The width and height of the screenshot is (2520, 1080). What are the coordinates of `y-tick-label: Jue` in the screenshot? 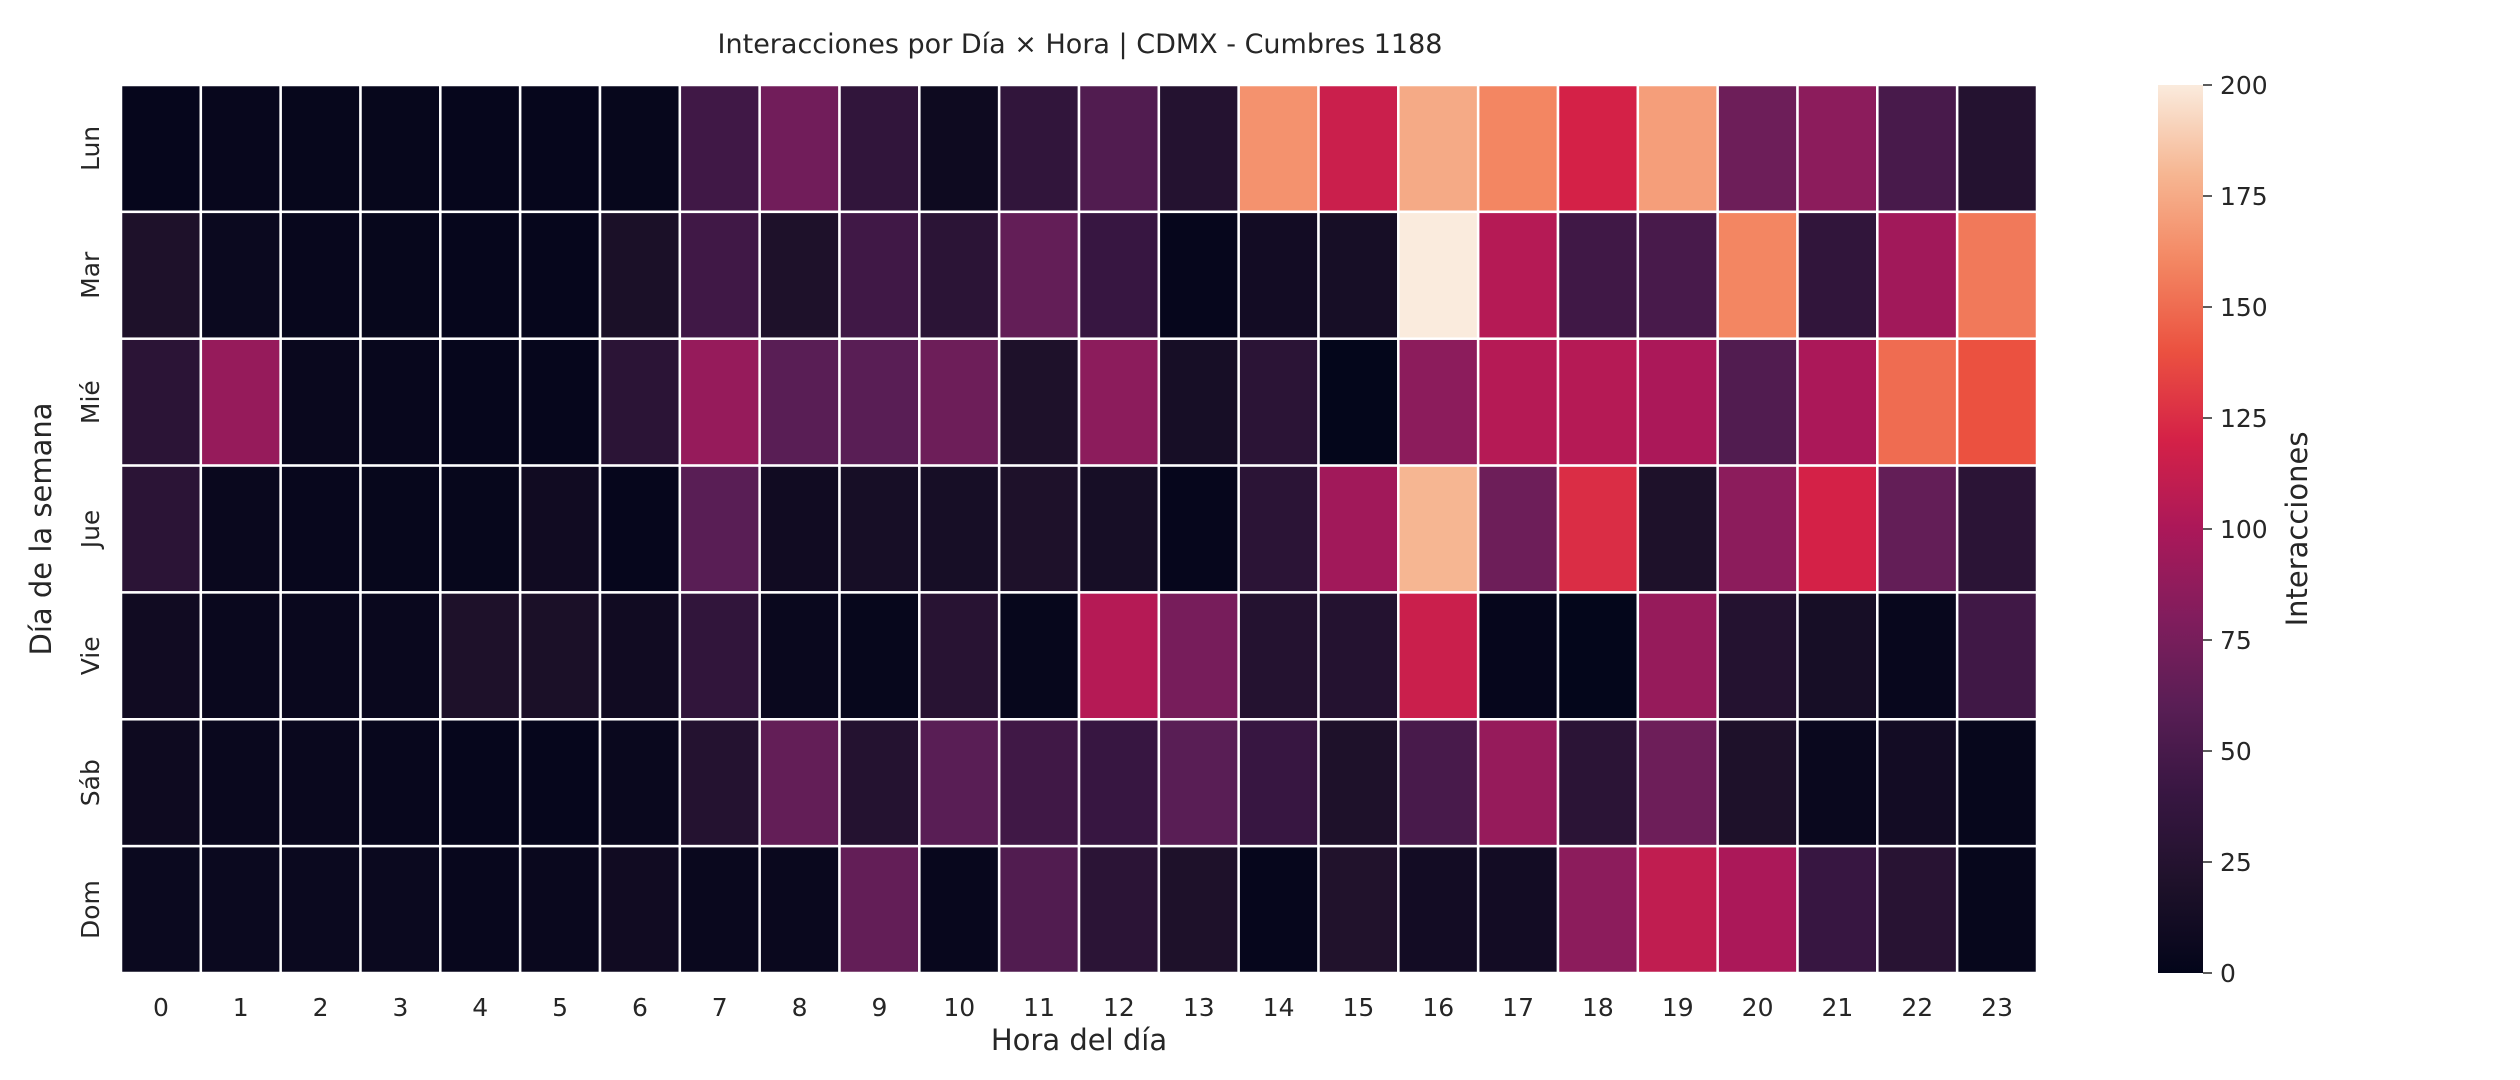 It's located at (90, 530).